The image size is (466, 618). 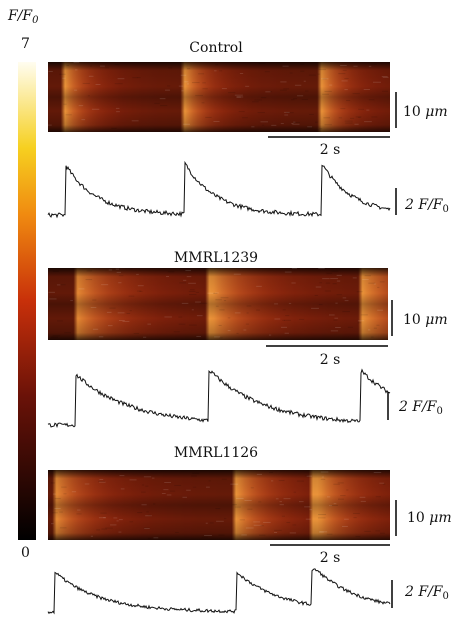 What do you see at coordinates (412, 320) in the screenshot?
I see `scale-num: 10` at bounding box center [412, 320].